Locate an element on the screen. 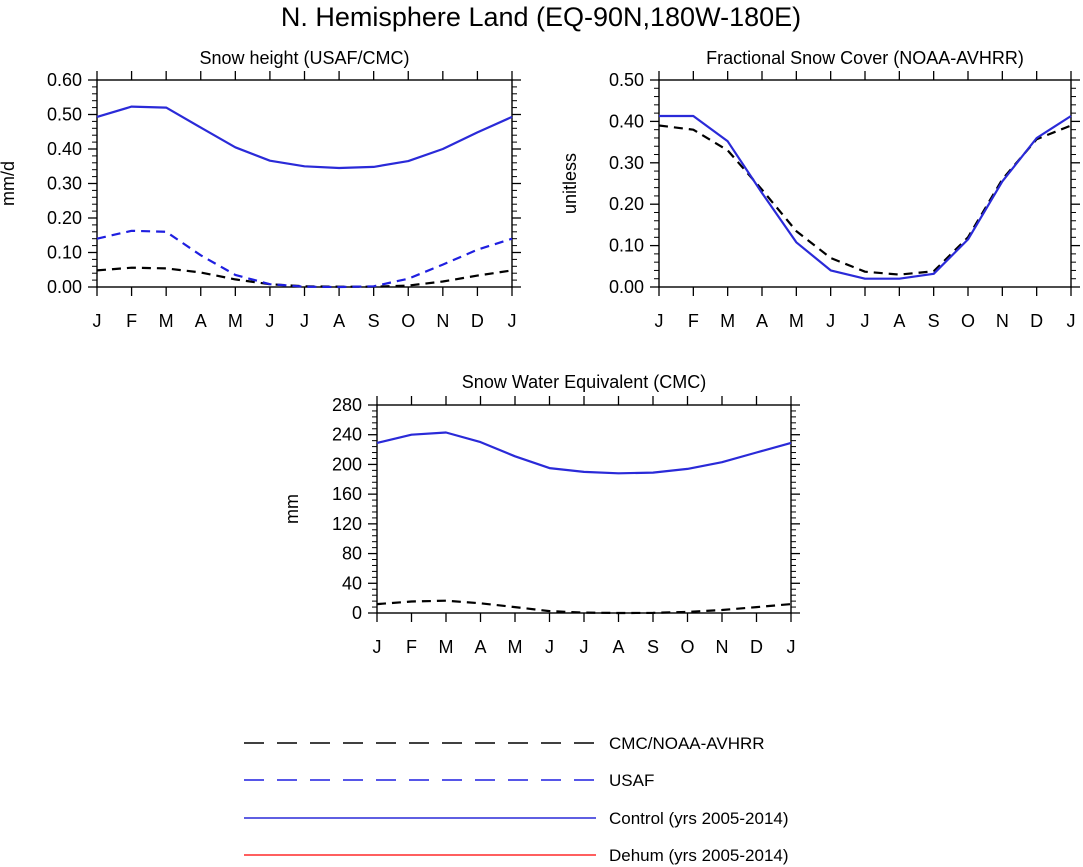  swe-y-tick-label: 80 is located at coordinates (352, 554).